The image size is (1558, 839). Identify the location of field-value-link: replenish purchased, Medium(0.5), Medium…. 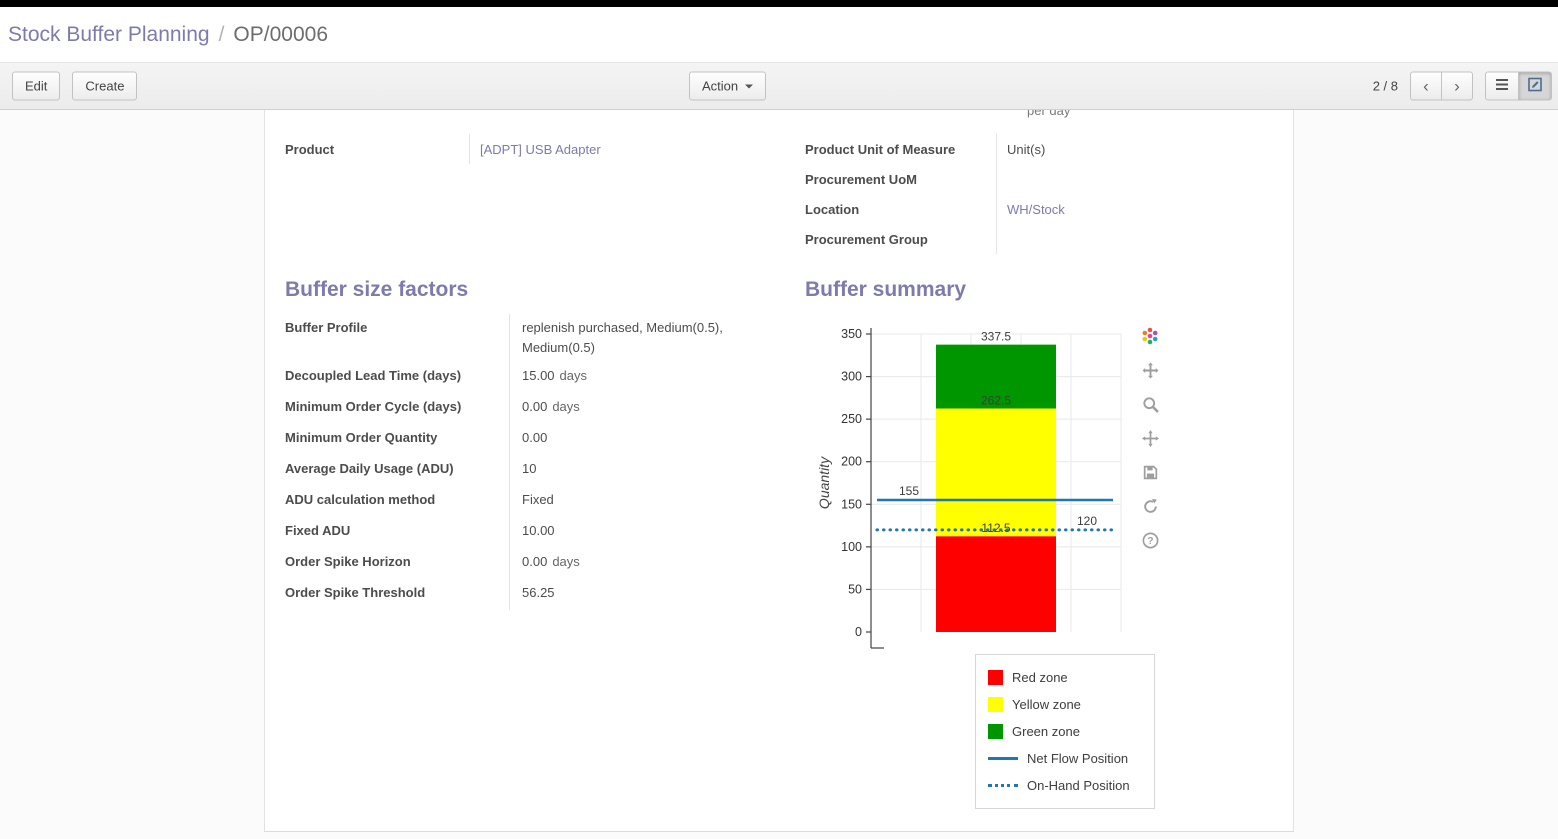
(622, 337).